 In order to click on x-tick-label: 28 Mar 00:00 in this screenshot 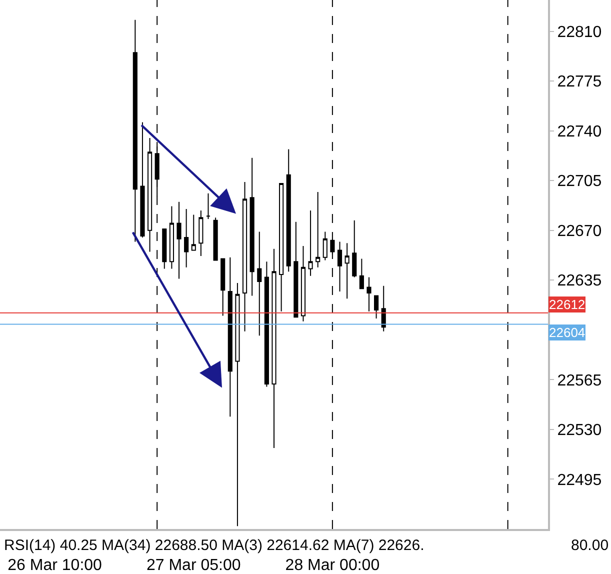, I will do `click(332, 565)`.